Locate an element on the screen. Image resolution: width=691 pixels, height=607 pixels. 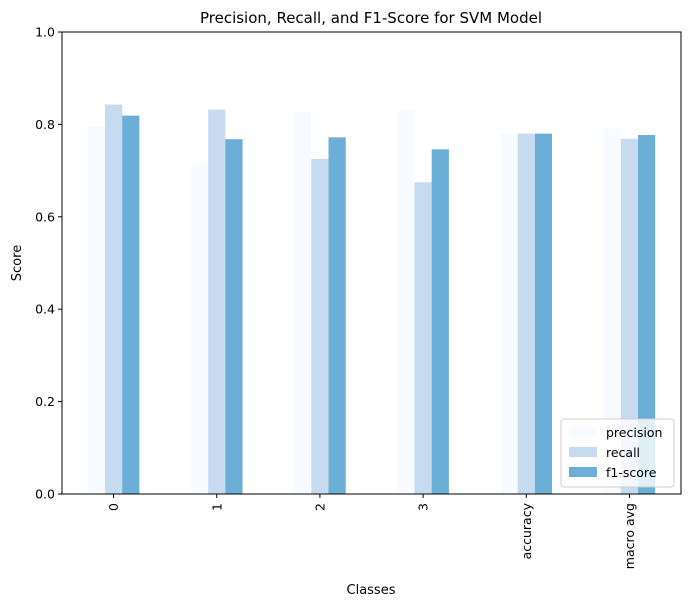
y-tick-label: 0.0 is located at coordinates (45, 494).